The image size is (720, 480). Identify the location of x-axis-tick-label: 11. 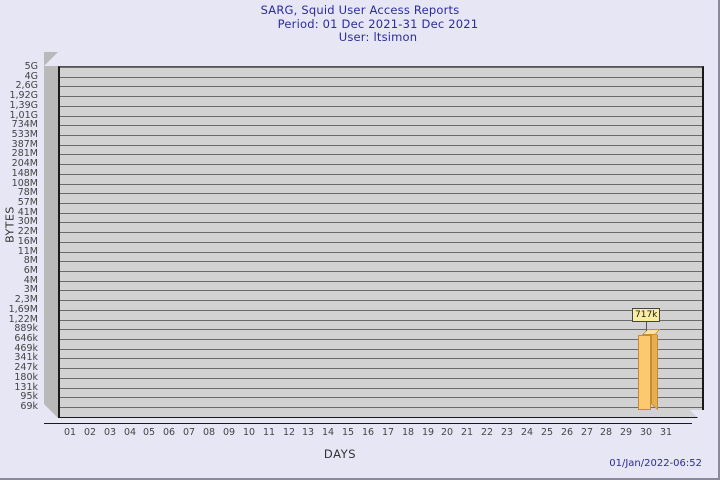
(269, 432).